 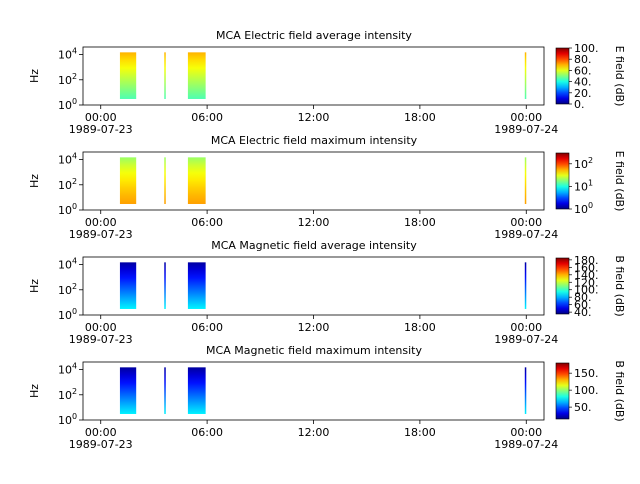 What do you see at coordinates (314, 35) in the screenshot?
I see `panel-title: MCA Electric field average intensity` at bounding box center [314, 35].